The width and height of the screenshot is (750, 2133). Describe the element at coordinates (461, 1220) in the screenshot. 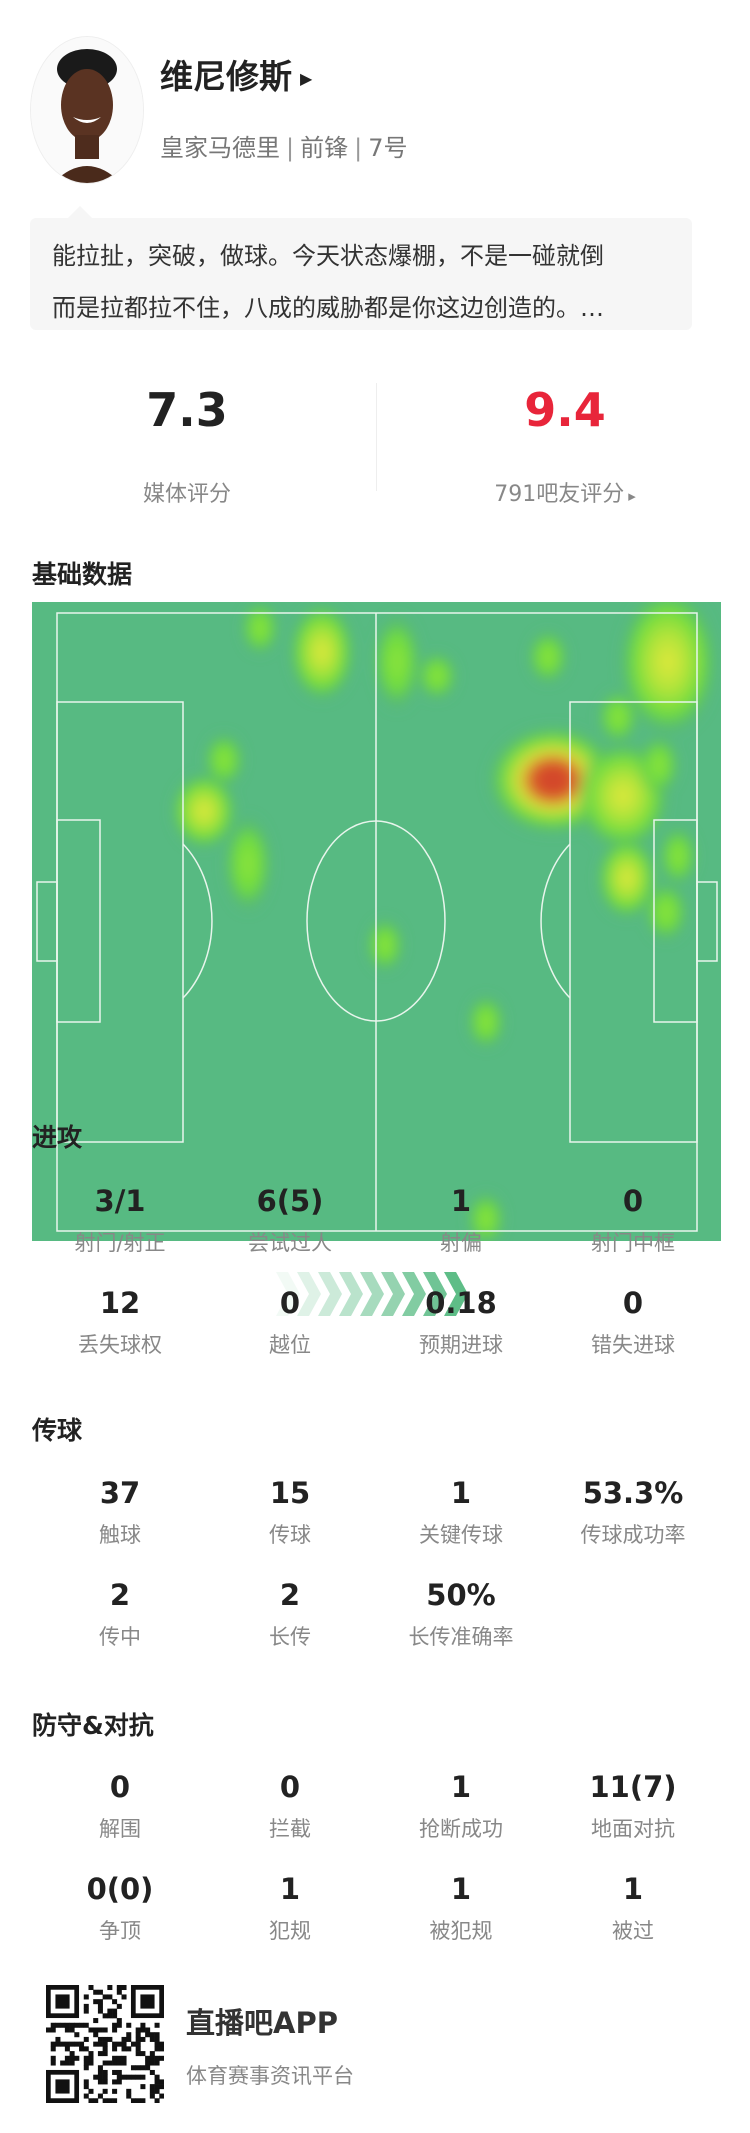

I see `stat-item: 1 射偏` at that location.